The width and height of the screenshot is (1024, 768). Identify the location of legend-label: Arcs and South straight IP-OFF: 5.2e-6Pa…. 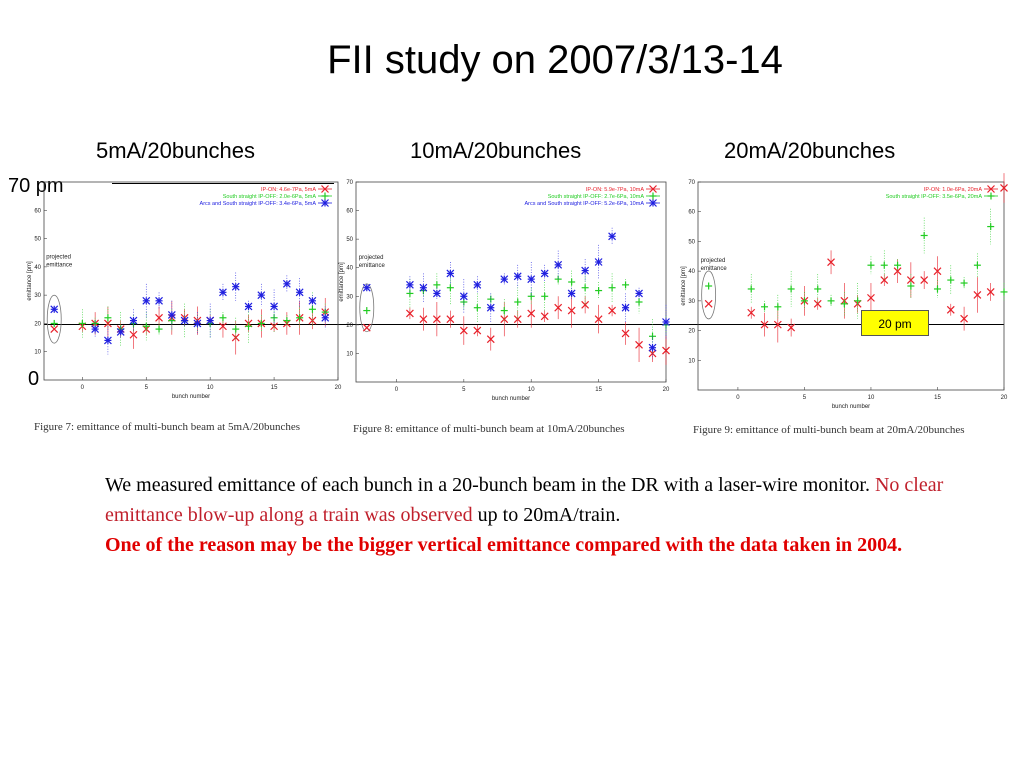
(584, 204).